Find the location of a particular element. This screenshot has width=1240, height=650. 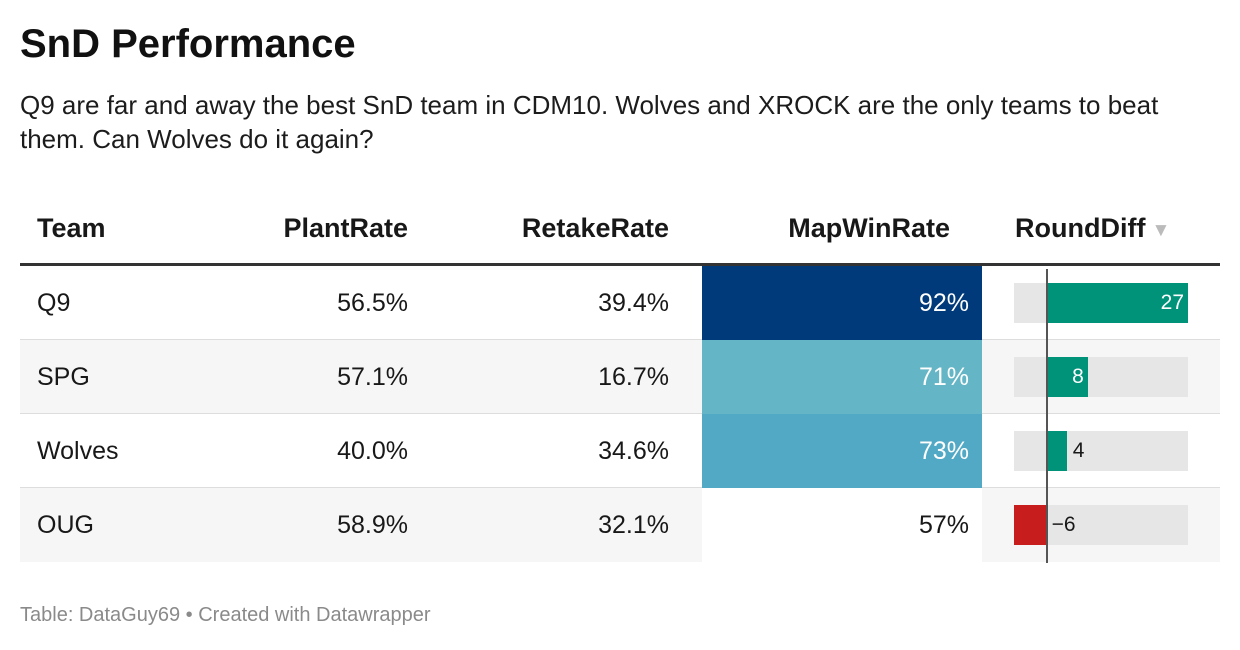

column-header-team: Team is located at coordinates (71, 228).